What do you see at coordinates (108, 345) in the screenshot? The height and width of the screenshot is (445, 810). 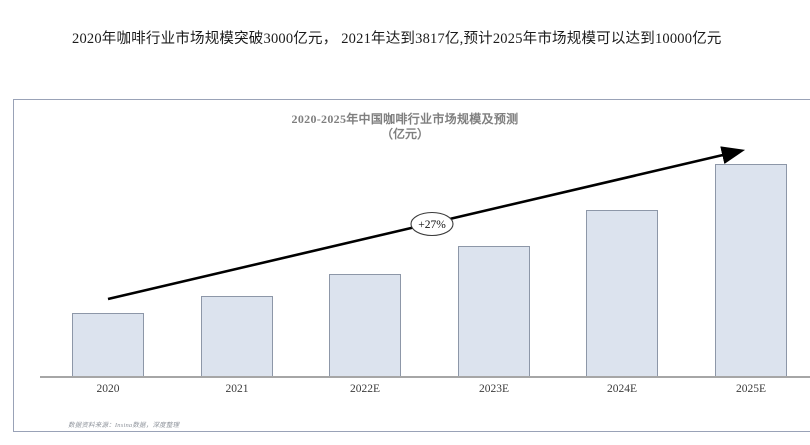 I see `bar-2020` at bounding box center [108, 345].